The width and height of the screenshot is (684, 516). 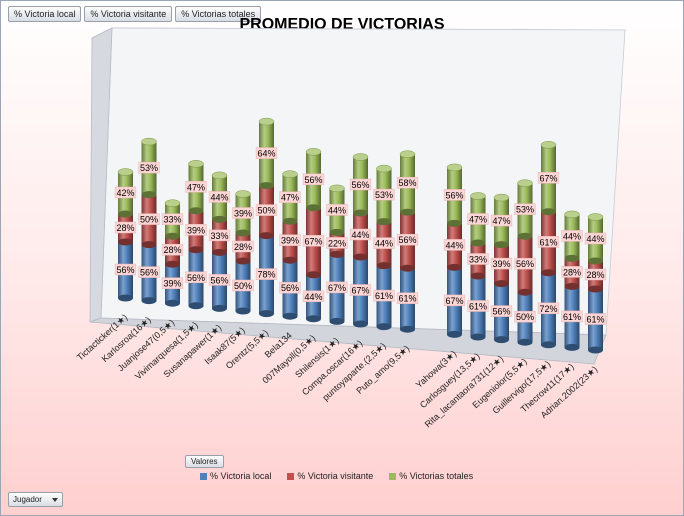 I want to click on field-button-victoria-visitante: % Victoria visitante, so click(x=128, y=14).